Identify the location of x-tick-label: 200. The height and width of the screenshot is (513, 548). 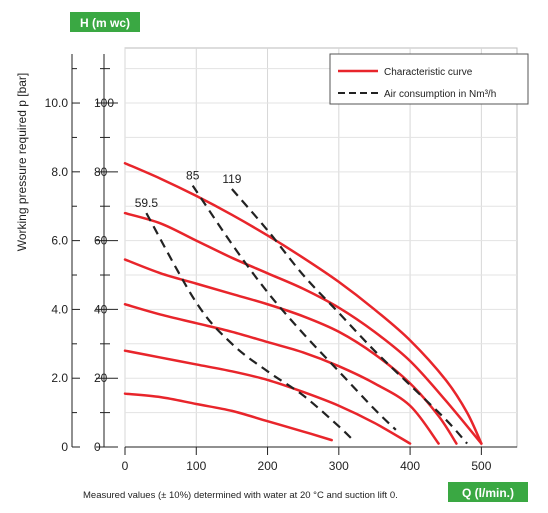
(268, 466).